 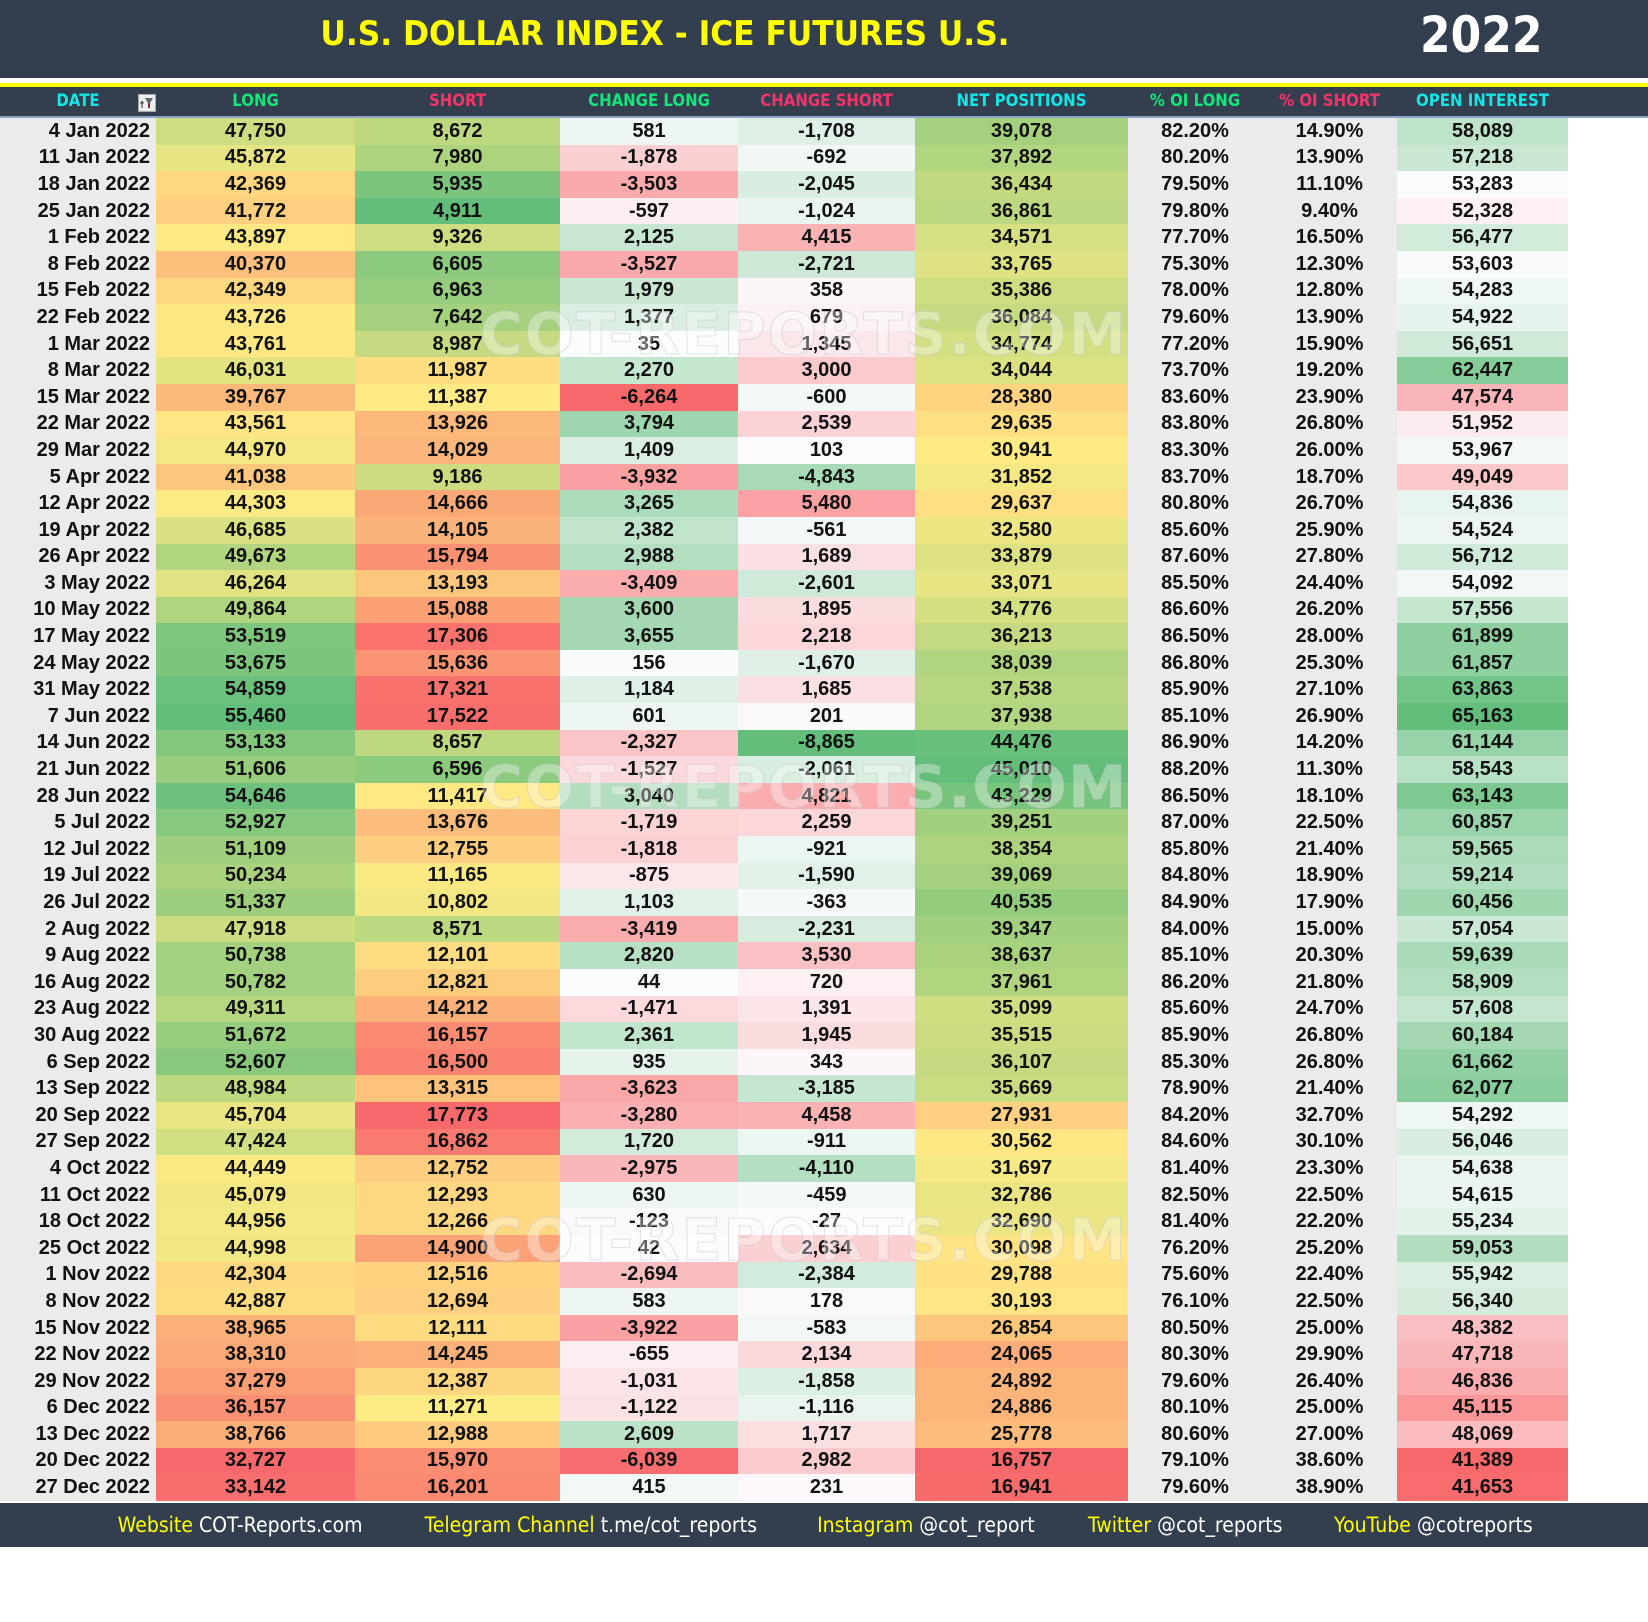 What do you see at coordinates (457, 184) in the screenshot?
I see `cell-short: 5,935` at bounding box center [457, 184].